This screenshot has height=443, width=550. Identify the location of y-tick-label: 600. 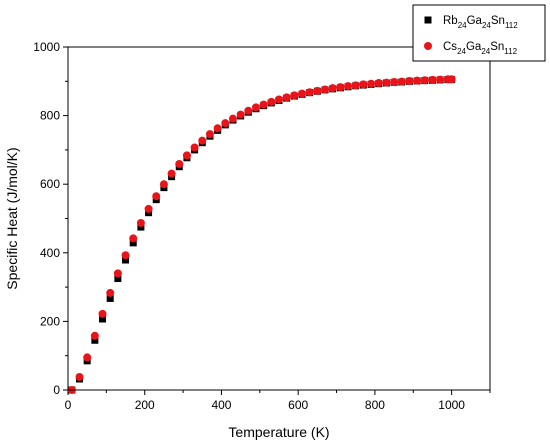
(50, 184).